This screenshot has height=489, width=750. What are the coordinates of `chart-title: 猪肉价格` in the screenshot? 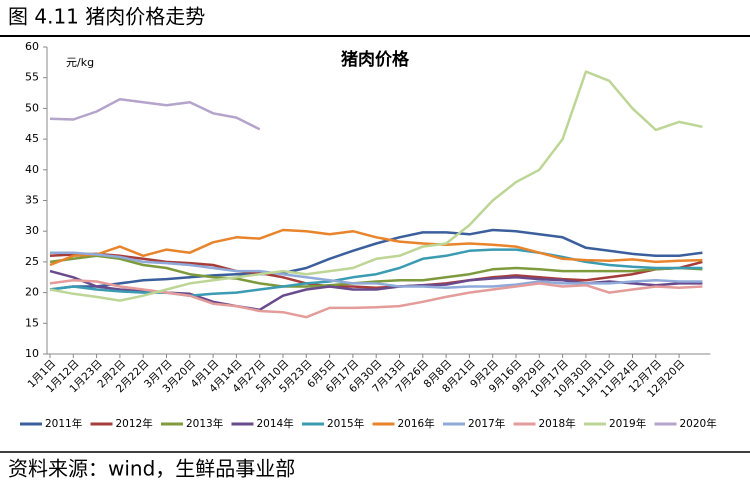 It's located at (375, 59).